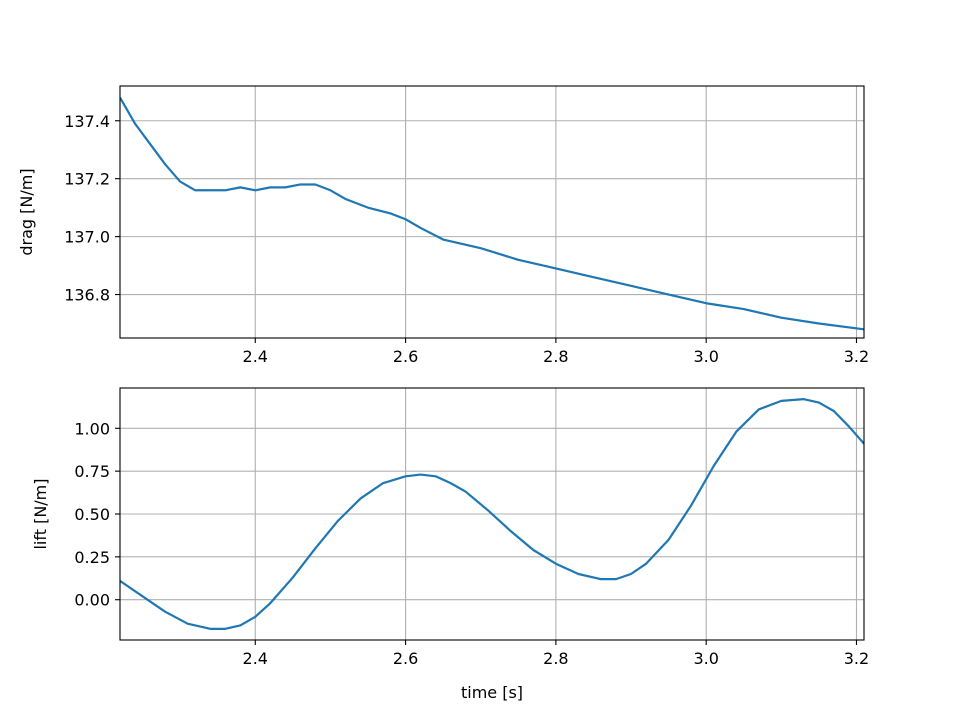 This screenshot has height=720, width=960. What do you see at coordinates (87, 121) in the screenshot?
I see `drag-ytick-label: 137.4` at bounding box center [87, 121].